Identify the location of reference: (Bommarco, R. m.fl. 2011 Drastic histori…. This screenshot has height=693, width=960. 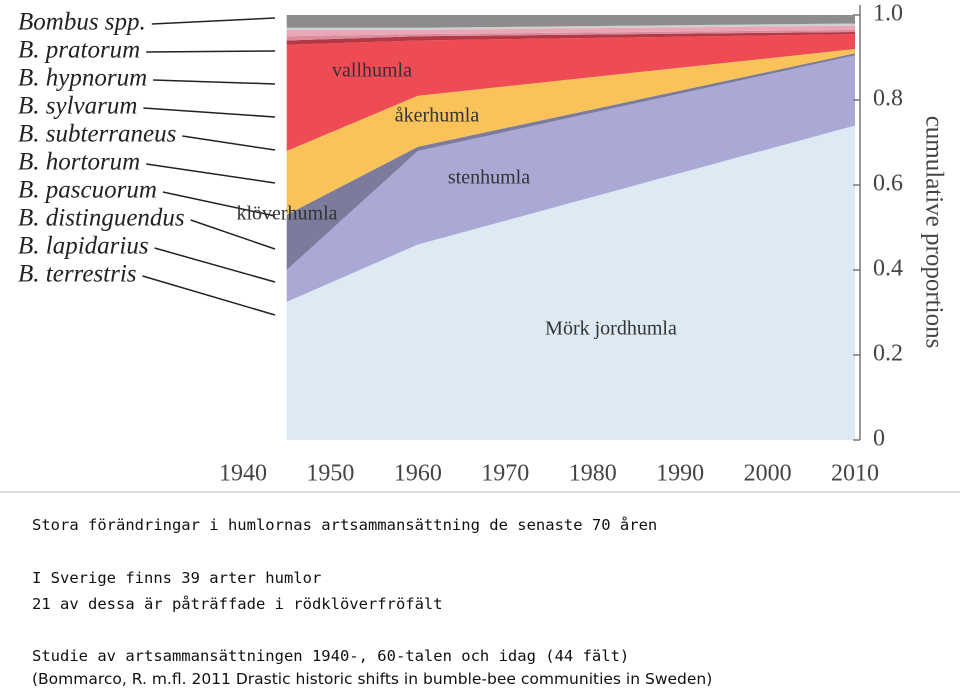
(372, 679).